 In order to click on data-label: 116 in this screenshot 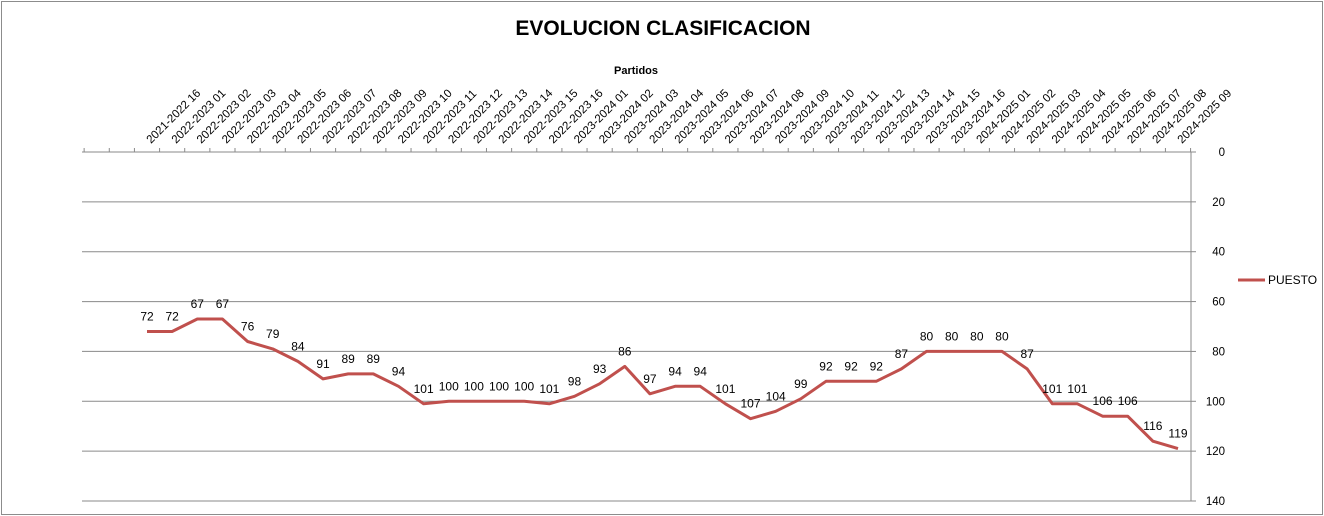, I will do `click(1152, 426)`.